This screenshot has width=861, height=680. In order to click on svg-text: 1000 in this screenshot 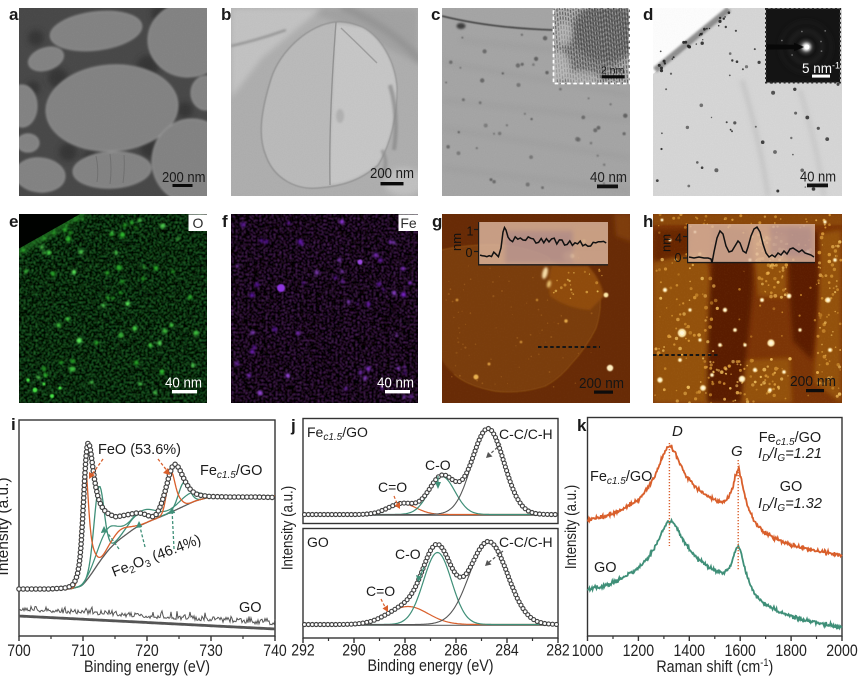, I will do `click(588, 650)`.